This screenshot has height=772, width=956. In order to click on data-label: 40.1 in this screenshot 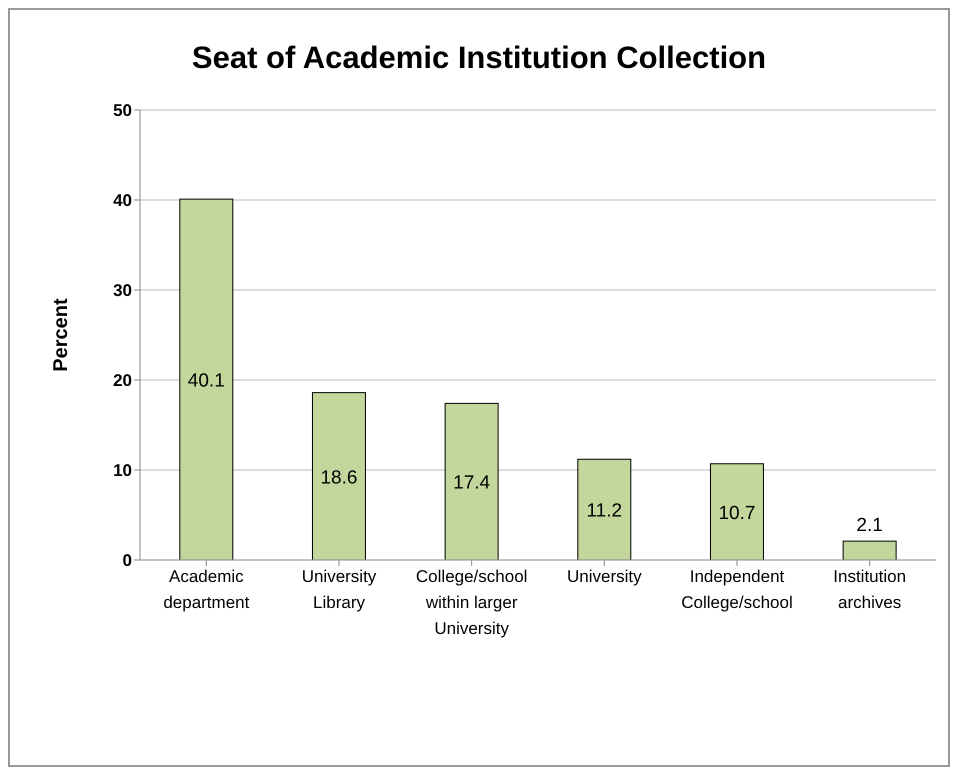, I will do `click(206, 381)`.